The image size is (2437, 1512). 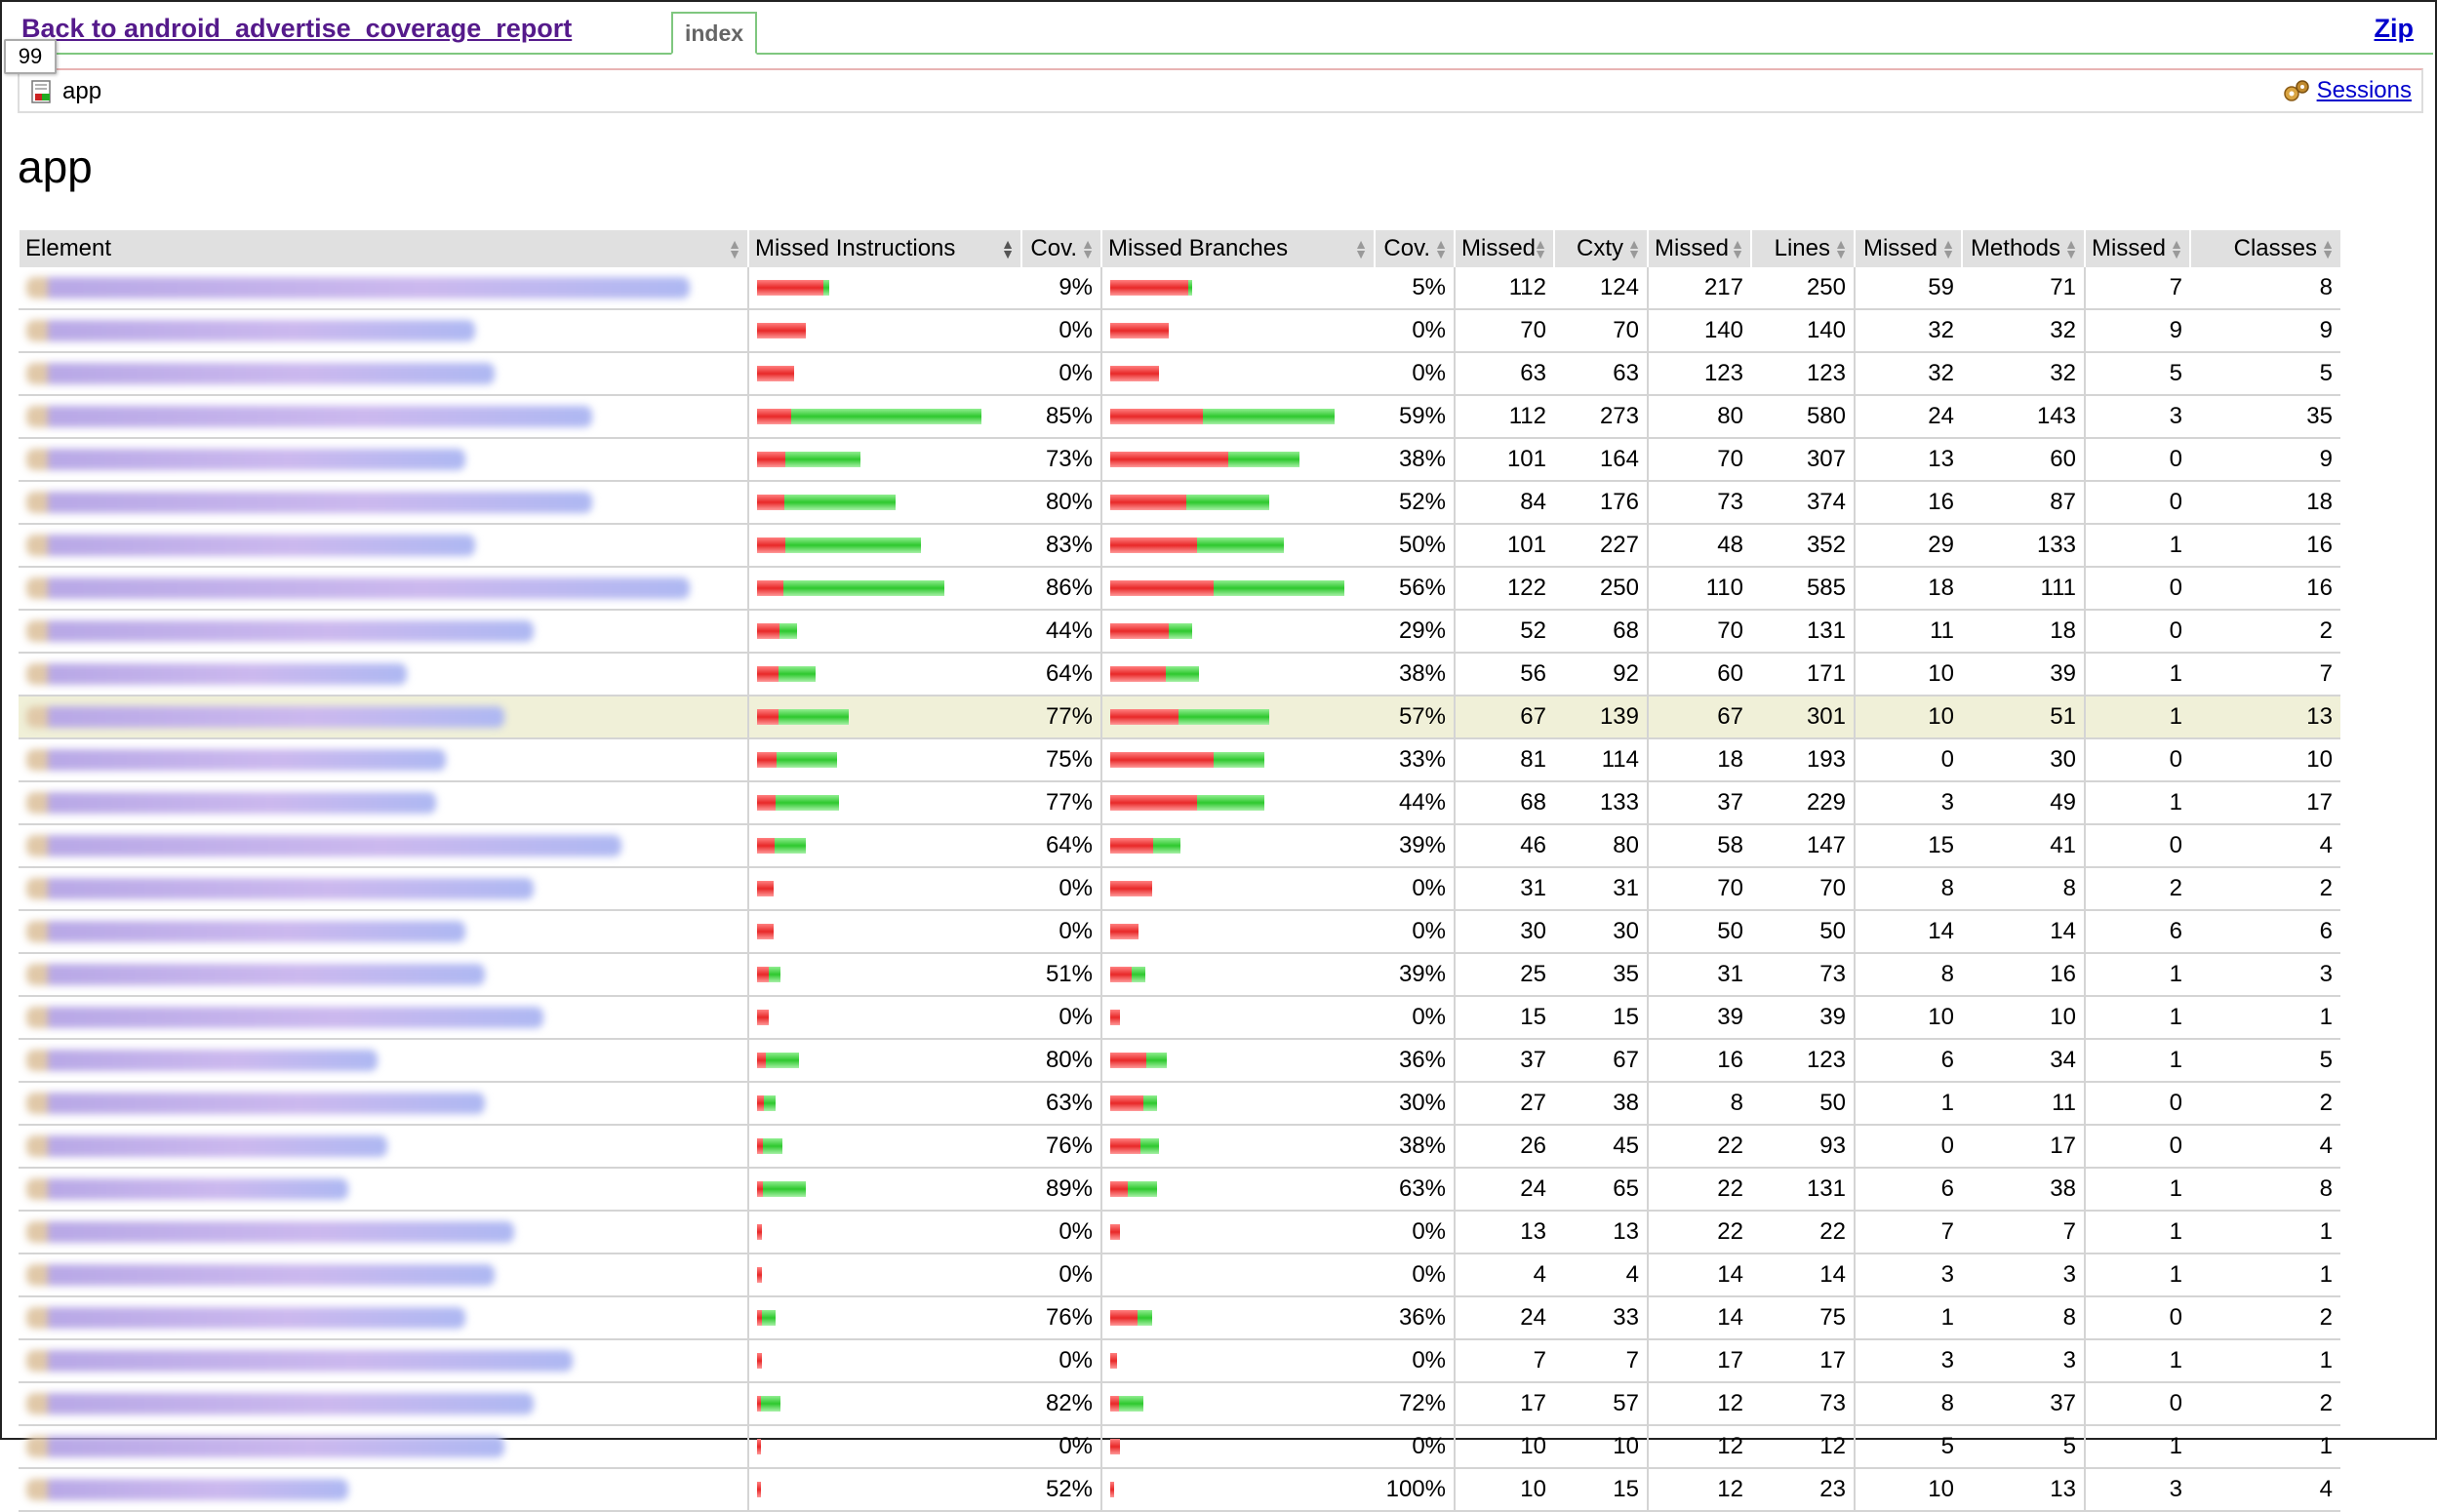 What do you see at coordinates (1180, 1361) in the screenshot?
I see `table-row: 0% 0% 7 7 17 17 3 3 1 1` at bounding box center [1180, 1361].